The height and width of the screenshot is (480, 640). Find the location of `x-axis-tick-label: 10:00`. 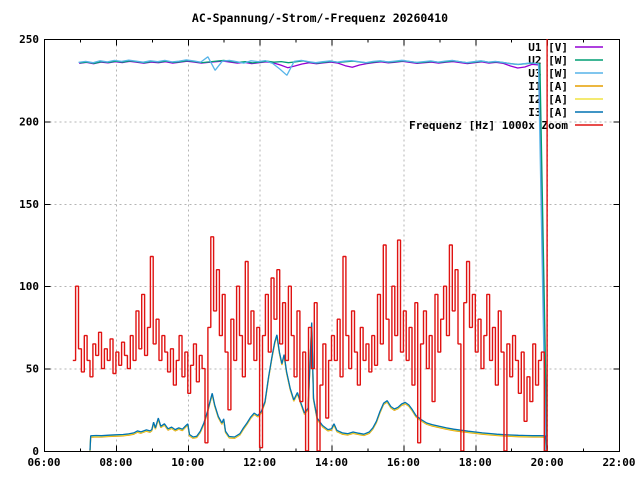

x-axis-tick-label: 10:00 is located at coordinates (187, 462).